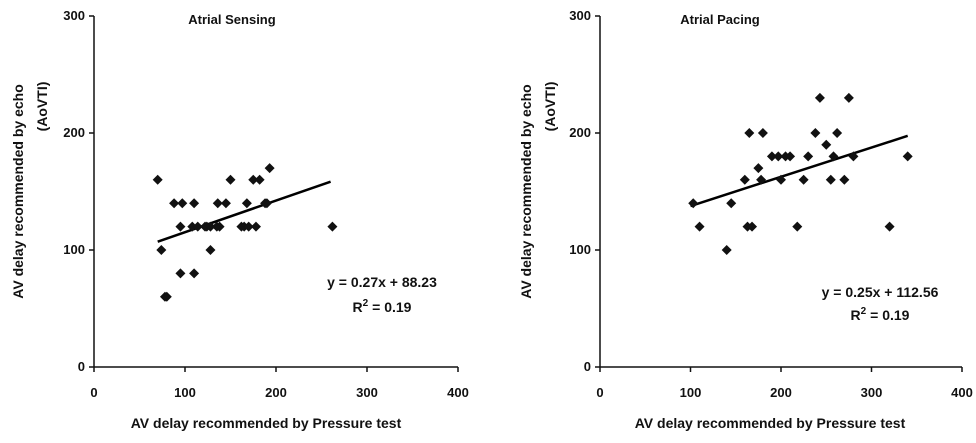 The image size is (976, 443). What do you see at coordinates (587, 366) in the screenshot?
I see `chart2-y-tick-label: 0` at bounding box center [587, 366].